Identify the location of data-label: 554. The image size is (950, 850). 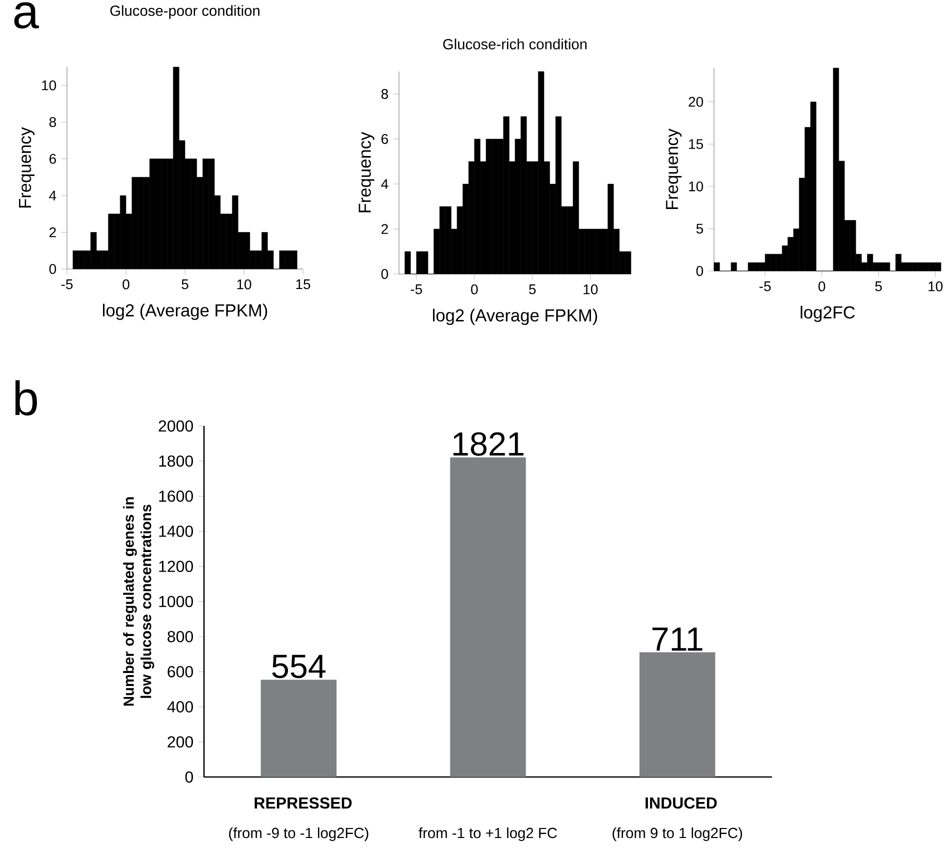
(299, 666).